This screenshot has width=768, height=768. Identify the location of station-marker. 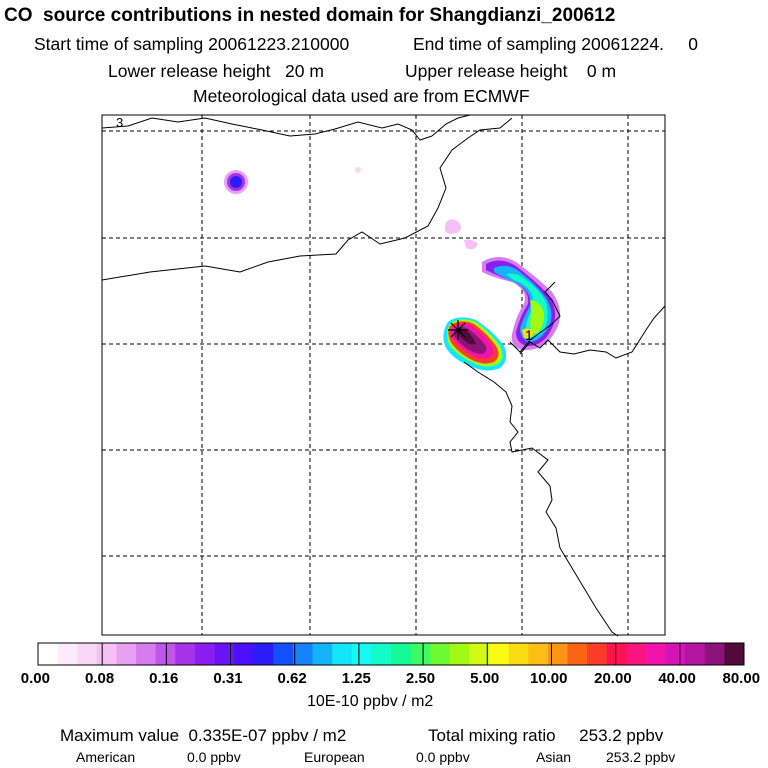
(458, 330).